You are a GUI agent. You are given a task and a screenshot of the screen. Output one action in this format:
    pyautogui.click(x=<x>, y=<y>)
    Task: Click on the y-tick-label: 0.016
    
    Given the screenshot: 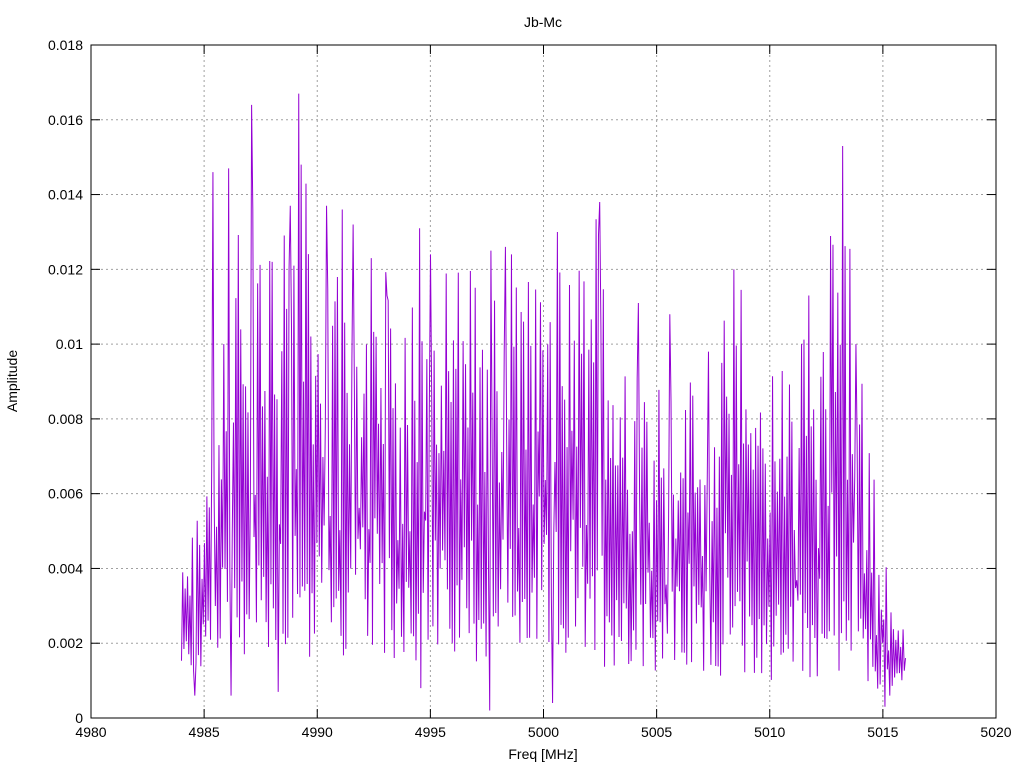 What is the action you would take?
    pyautogui.click(x=65, y=120)
    